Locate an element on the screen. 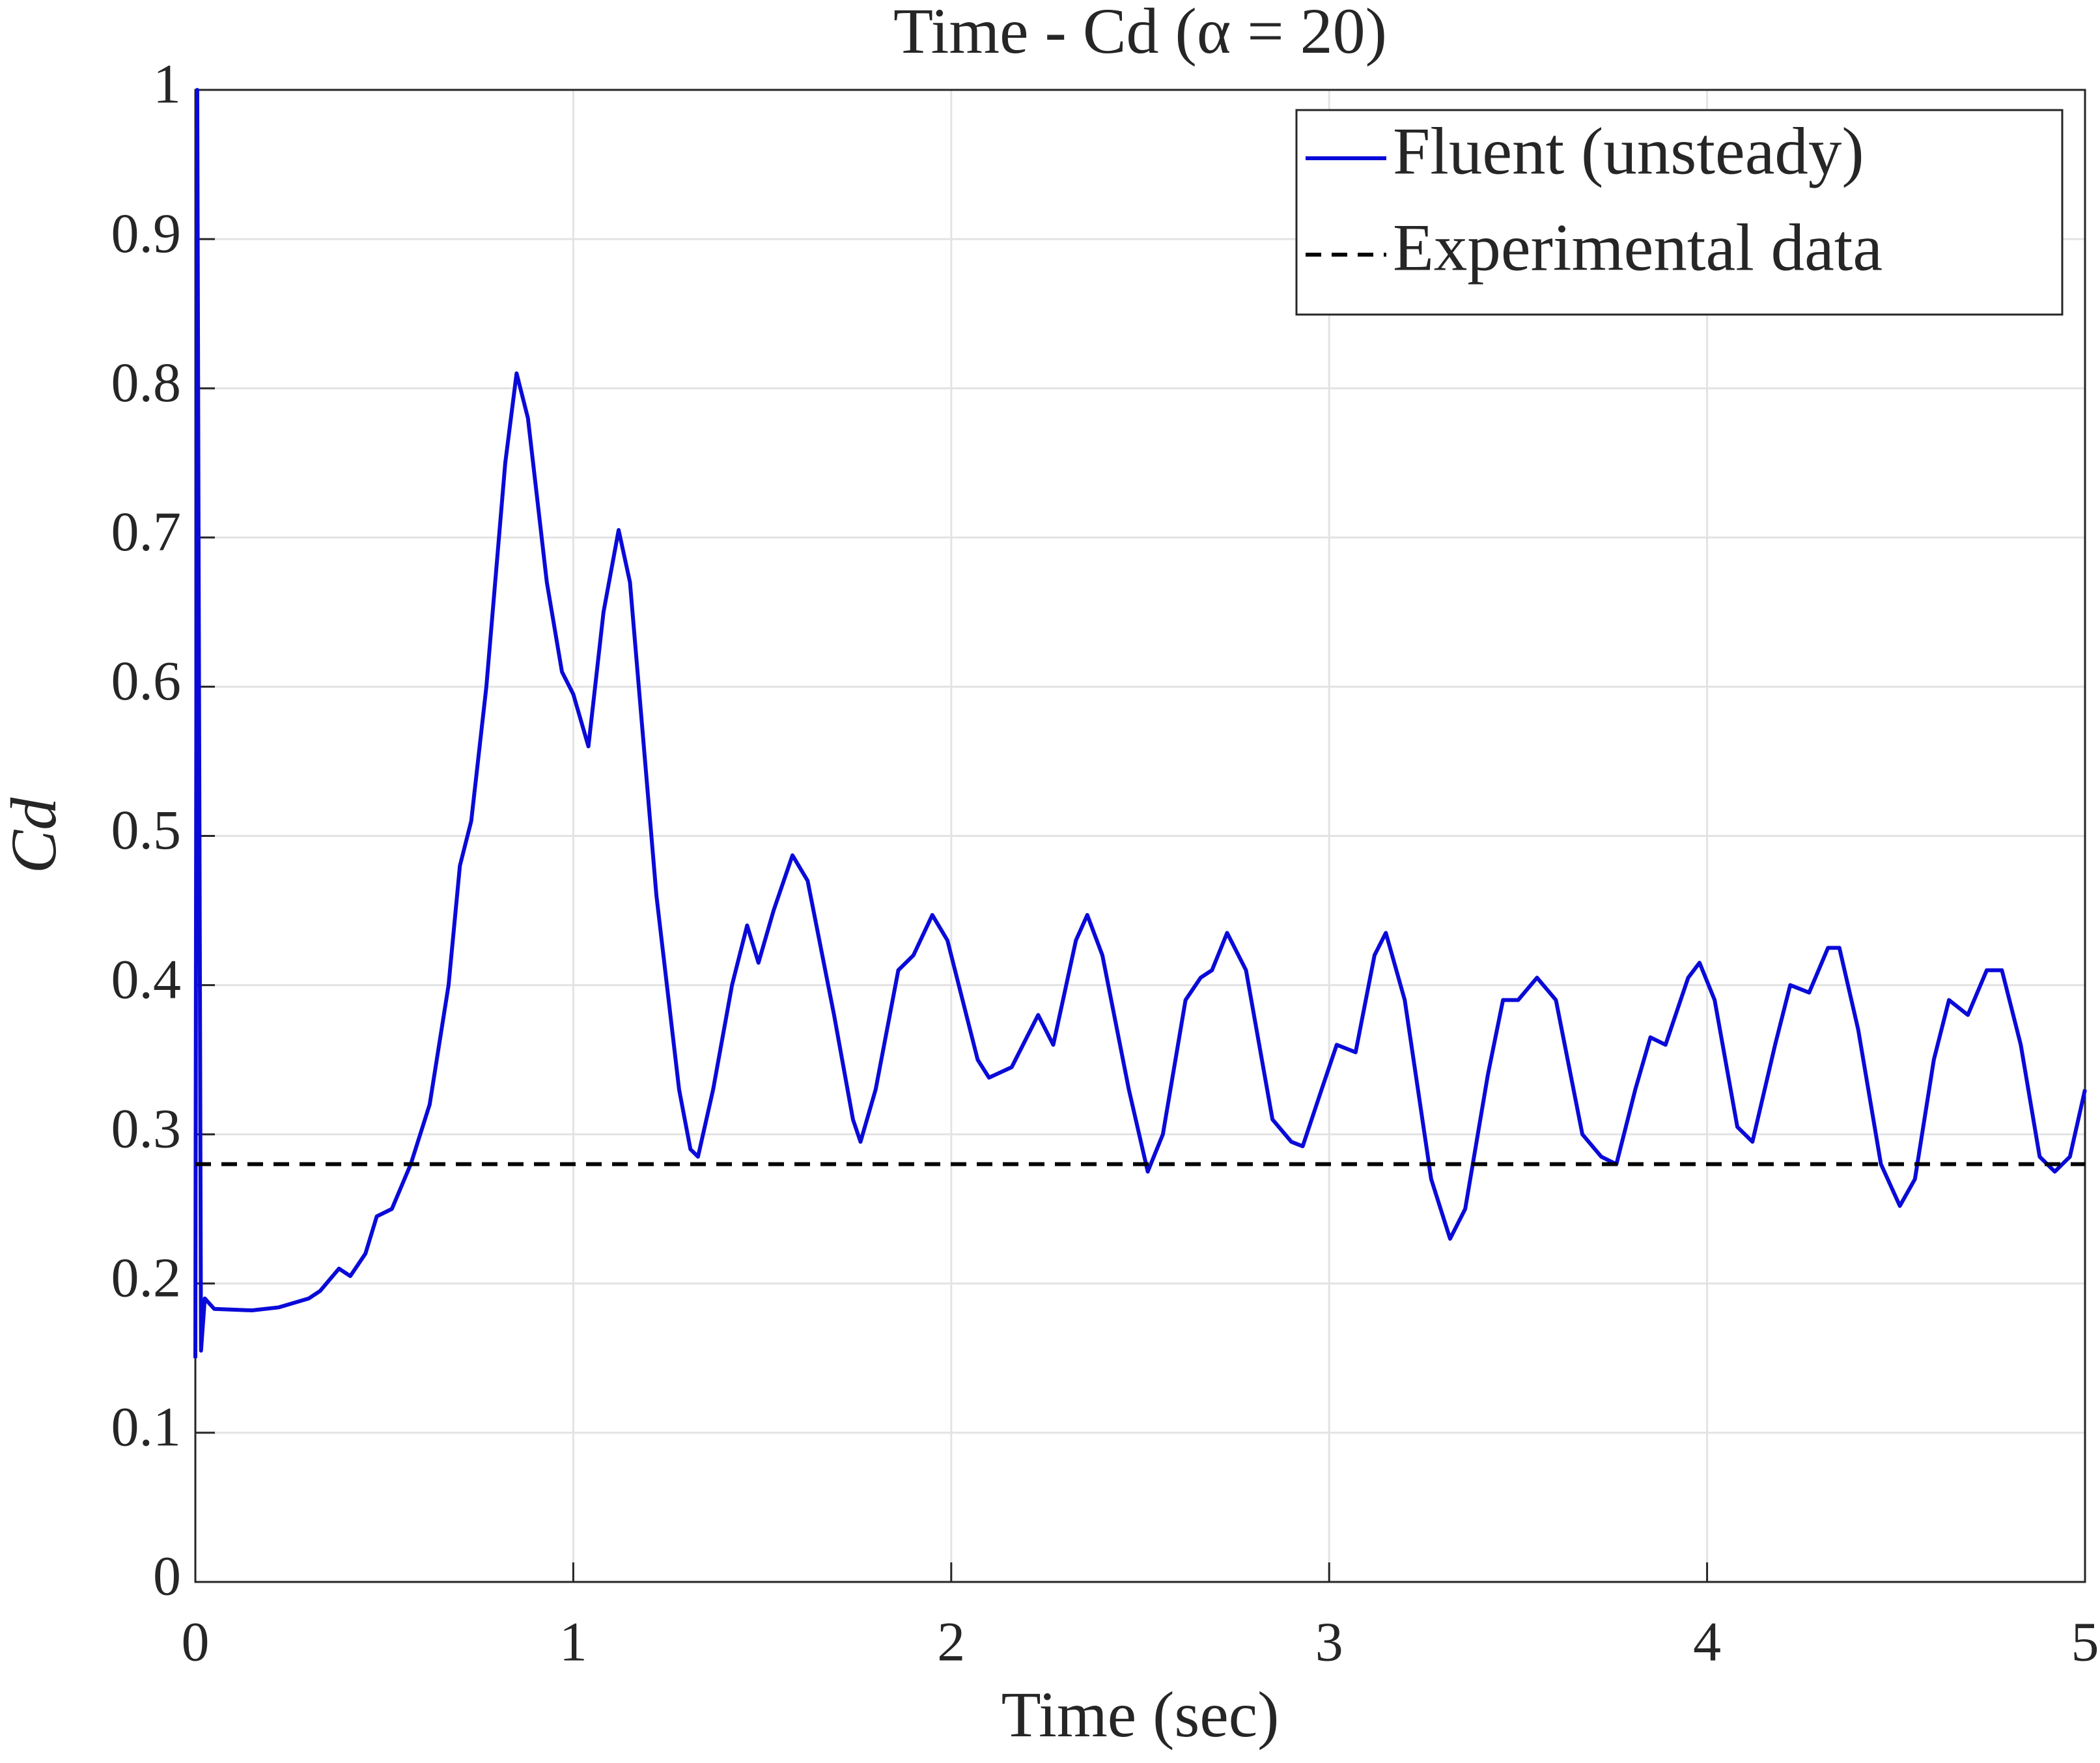 The width and height of the screenshot is (2100, 1763). y-tick-label: 1 is located at coordinates (167, 84).